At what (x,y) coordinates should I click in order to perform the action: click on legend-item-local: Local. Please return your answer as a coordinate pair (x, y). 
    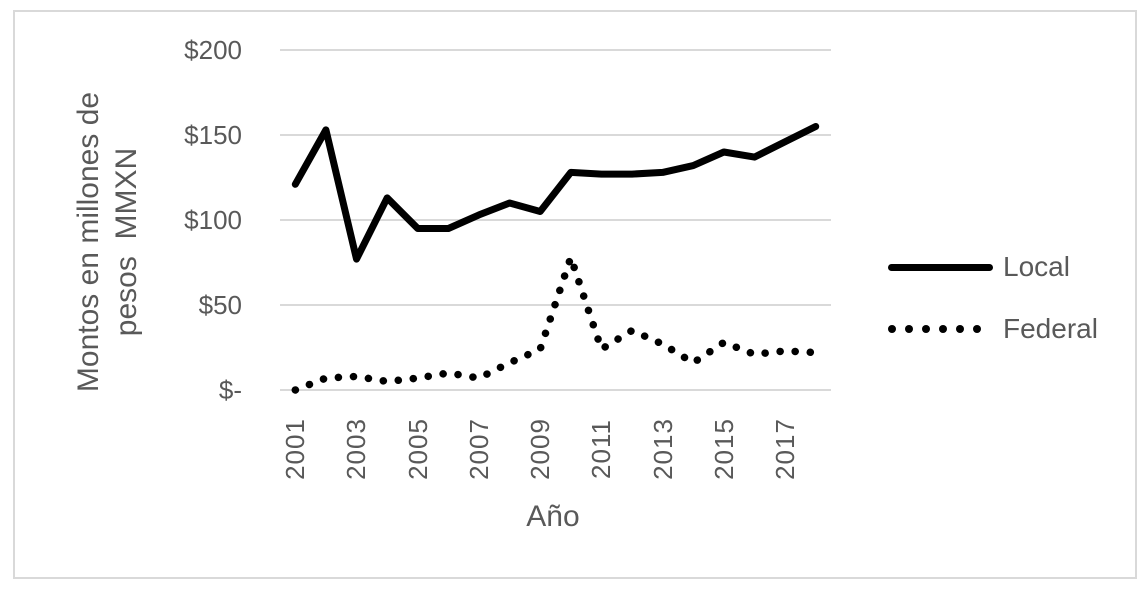
    Looking at the image, I should click on (979, 267).